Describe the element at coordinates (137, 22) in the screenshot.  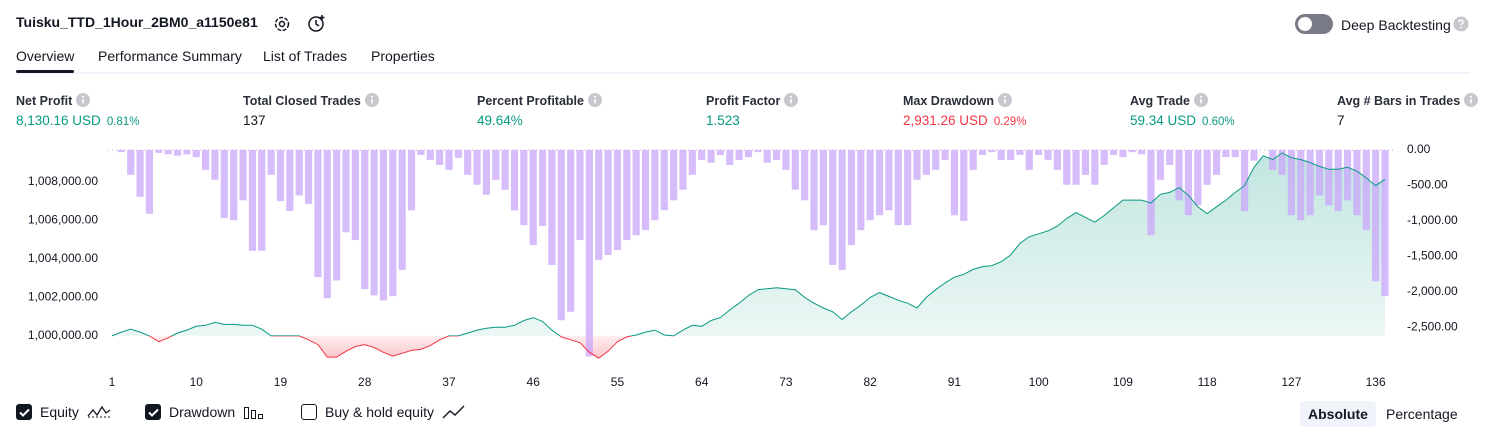
I see `strategy-title: Tuisku_TTD_1Hour_2BM0_a1150e81` at that location.